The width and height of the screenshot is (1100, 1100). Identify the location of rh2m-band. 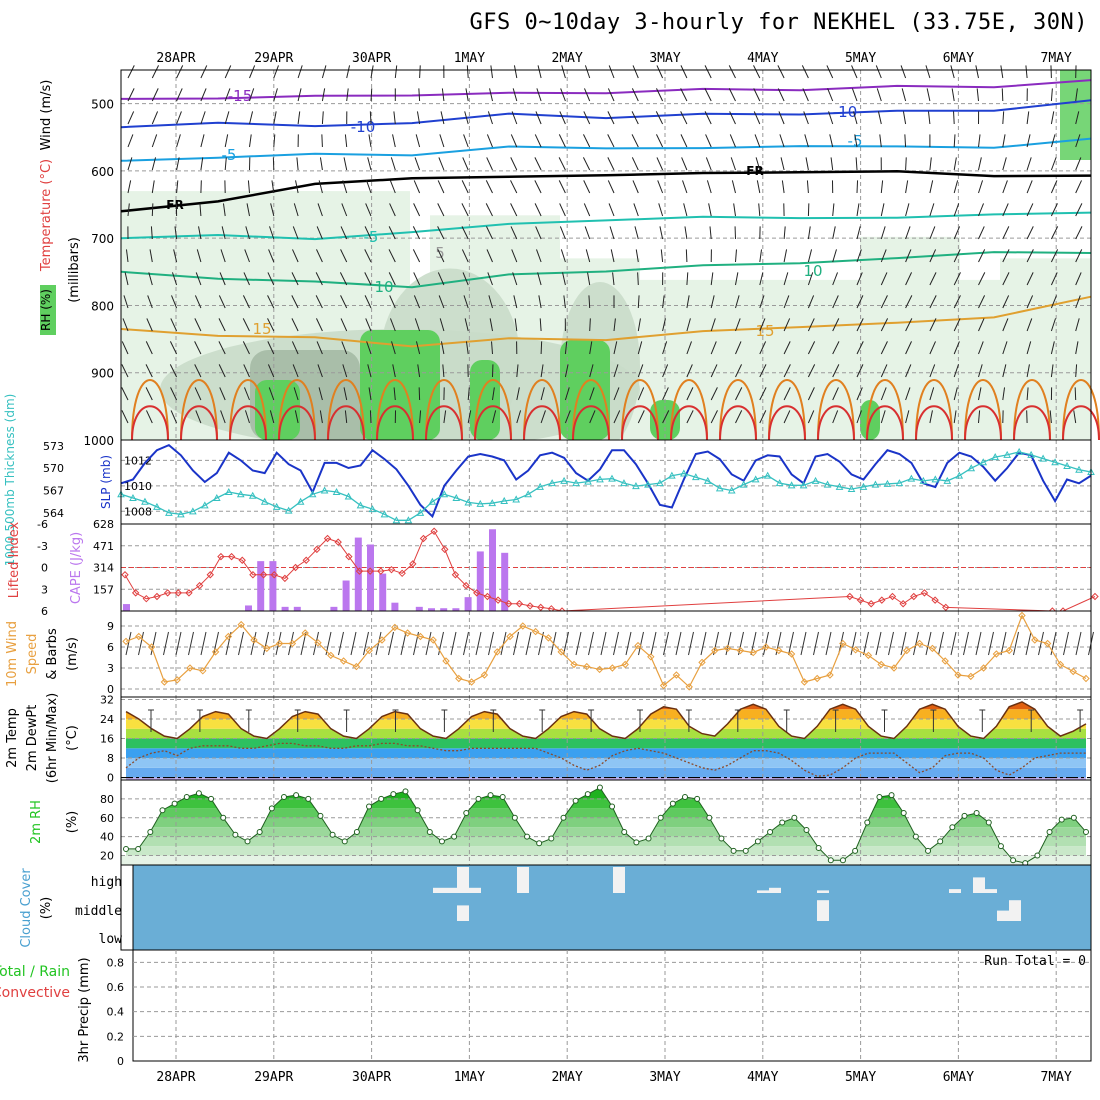
(606, 832).